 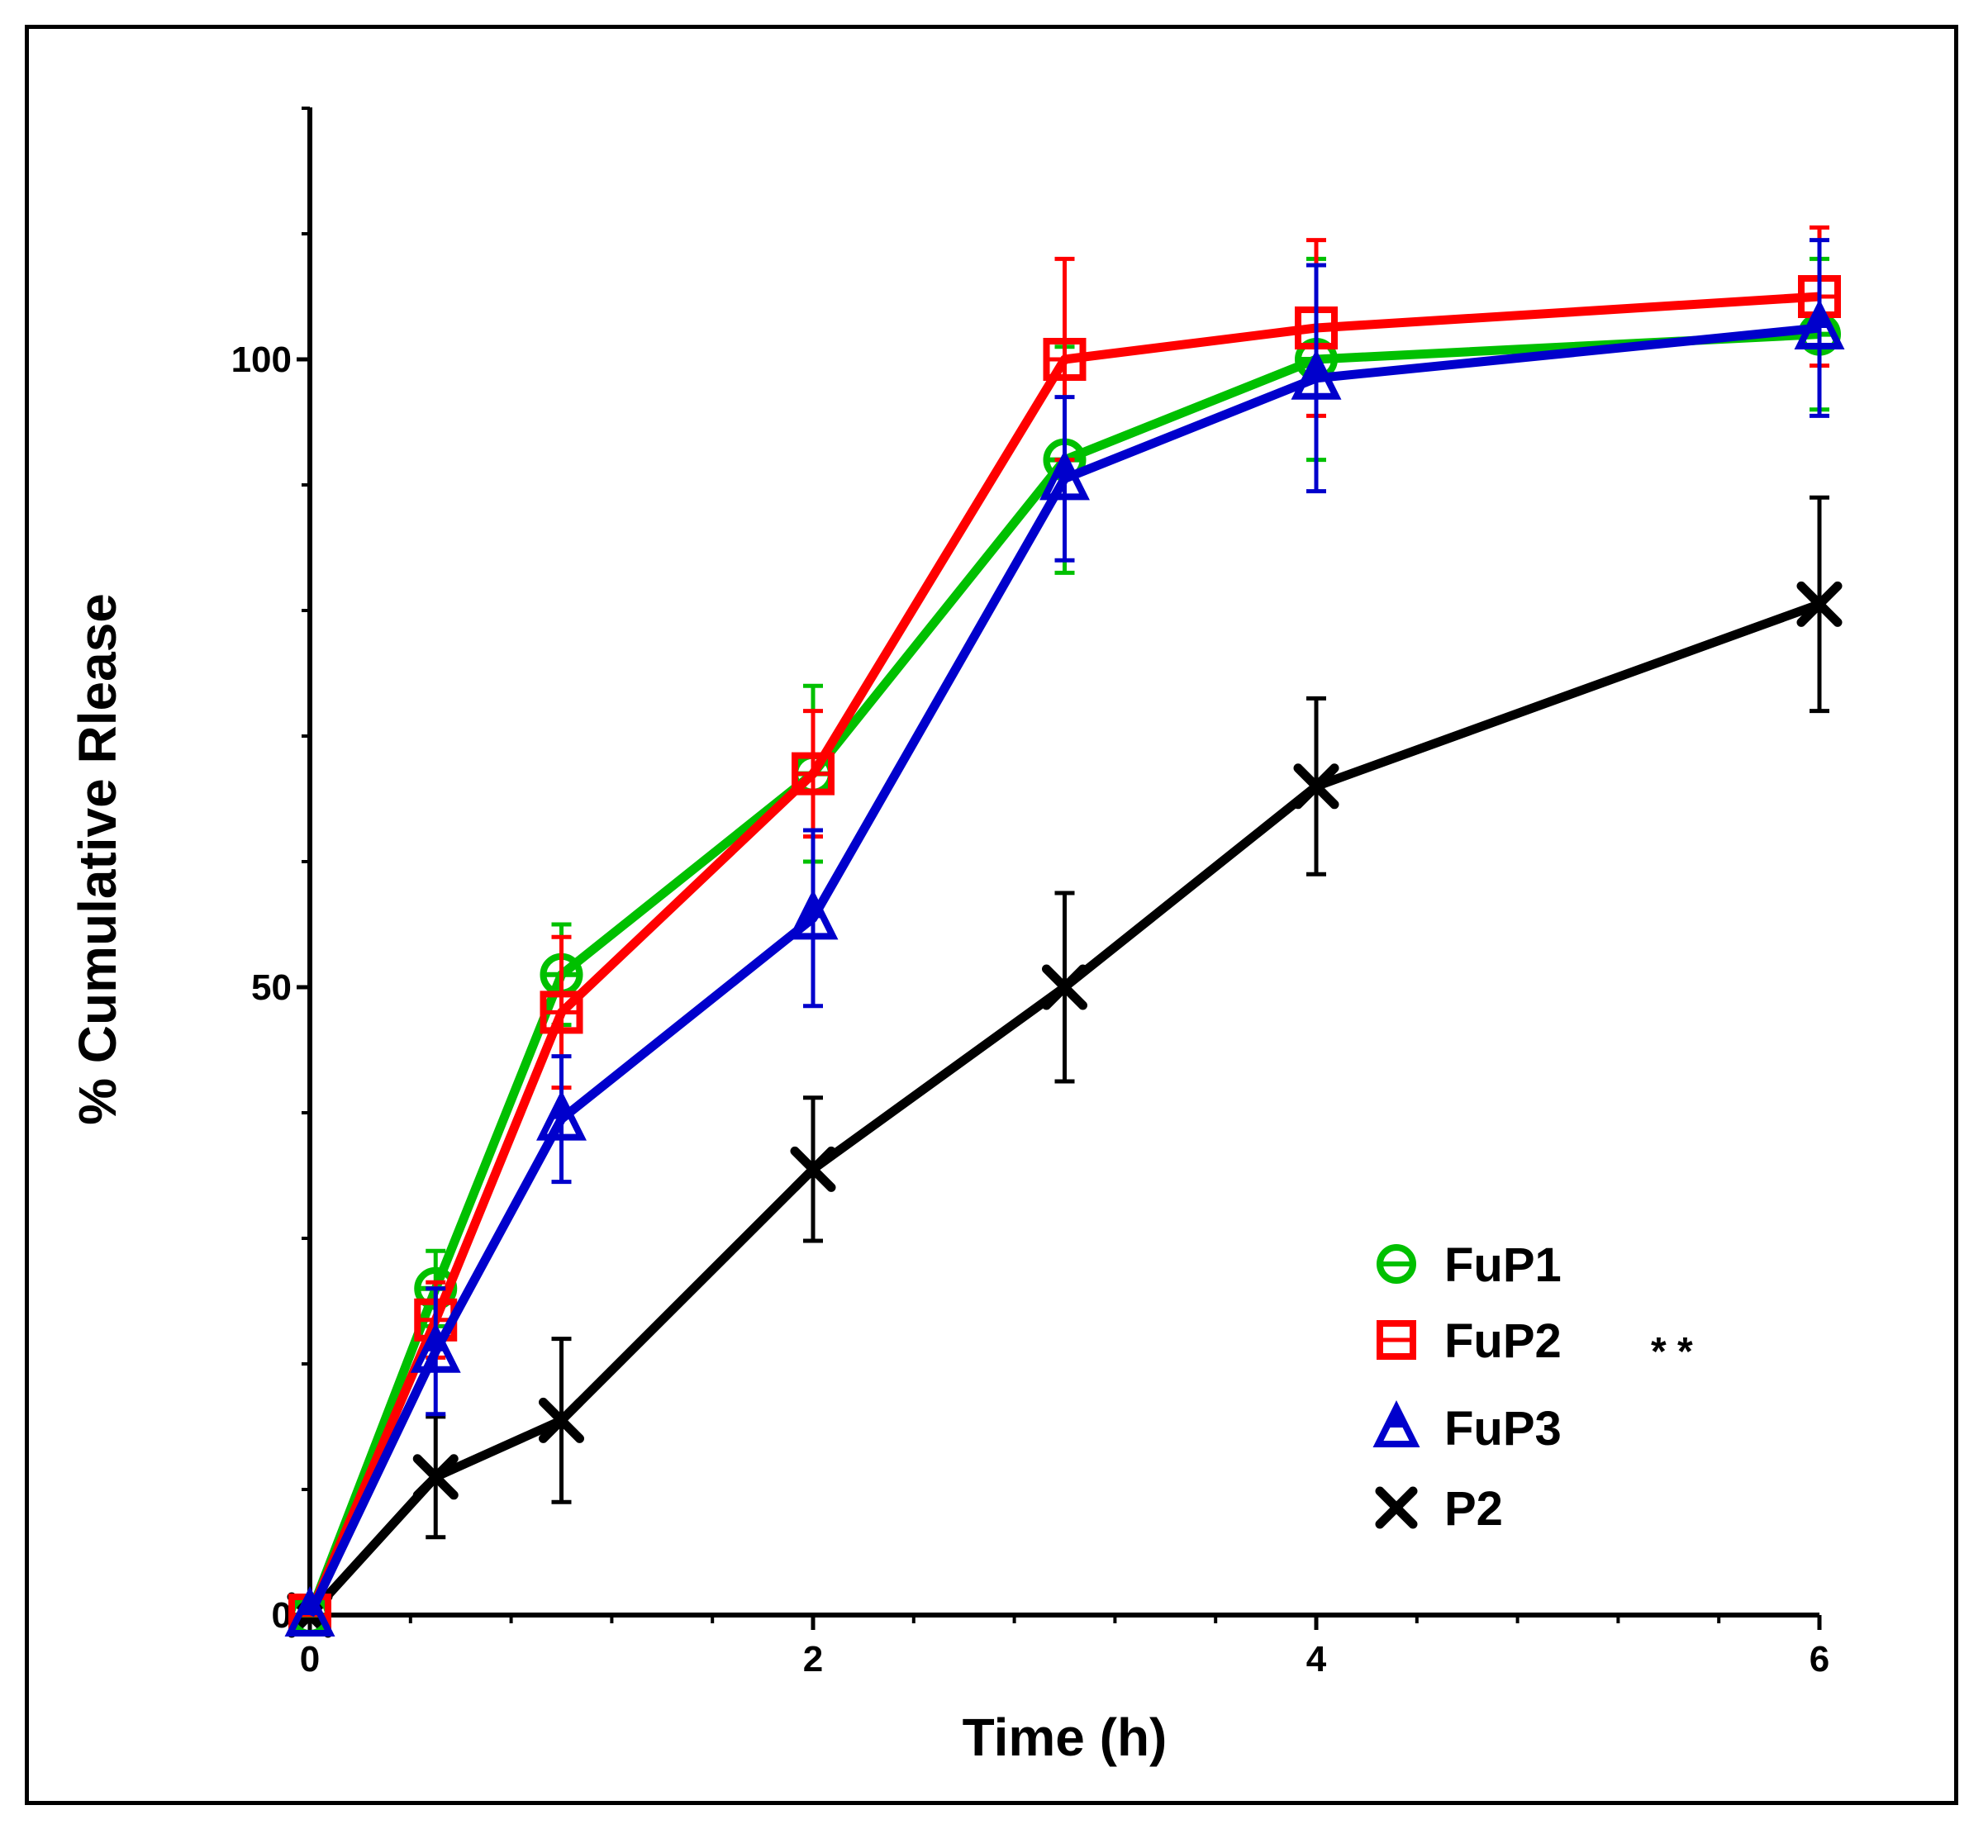 I want to click on x-tick-label: 0, so click(x=310, y=1659).